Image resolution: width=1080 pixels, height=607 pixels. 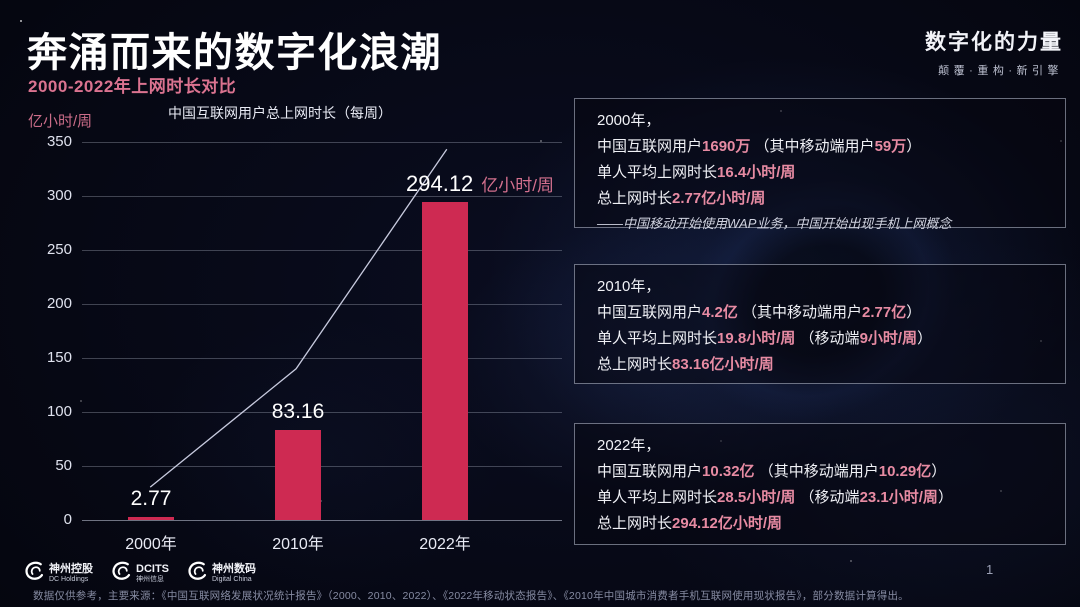 I want to click on bar-2022年, so click(x=445, y=361).